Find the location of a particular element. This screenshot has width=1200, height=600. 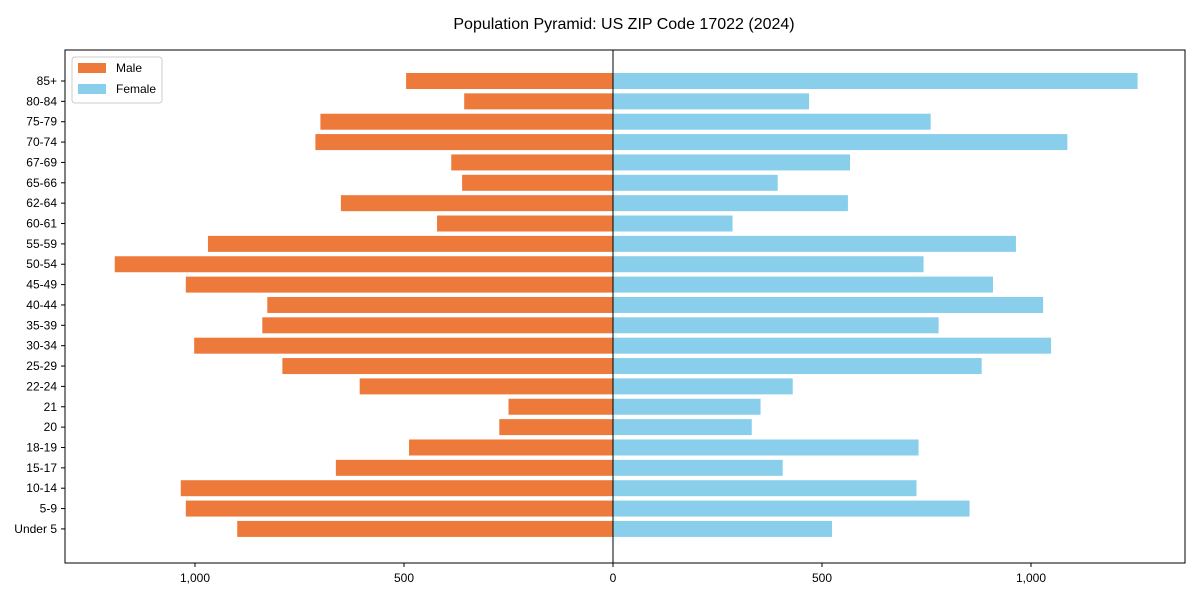

y-tick-label: 45-49 is located at coordinates (41, 285).